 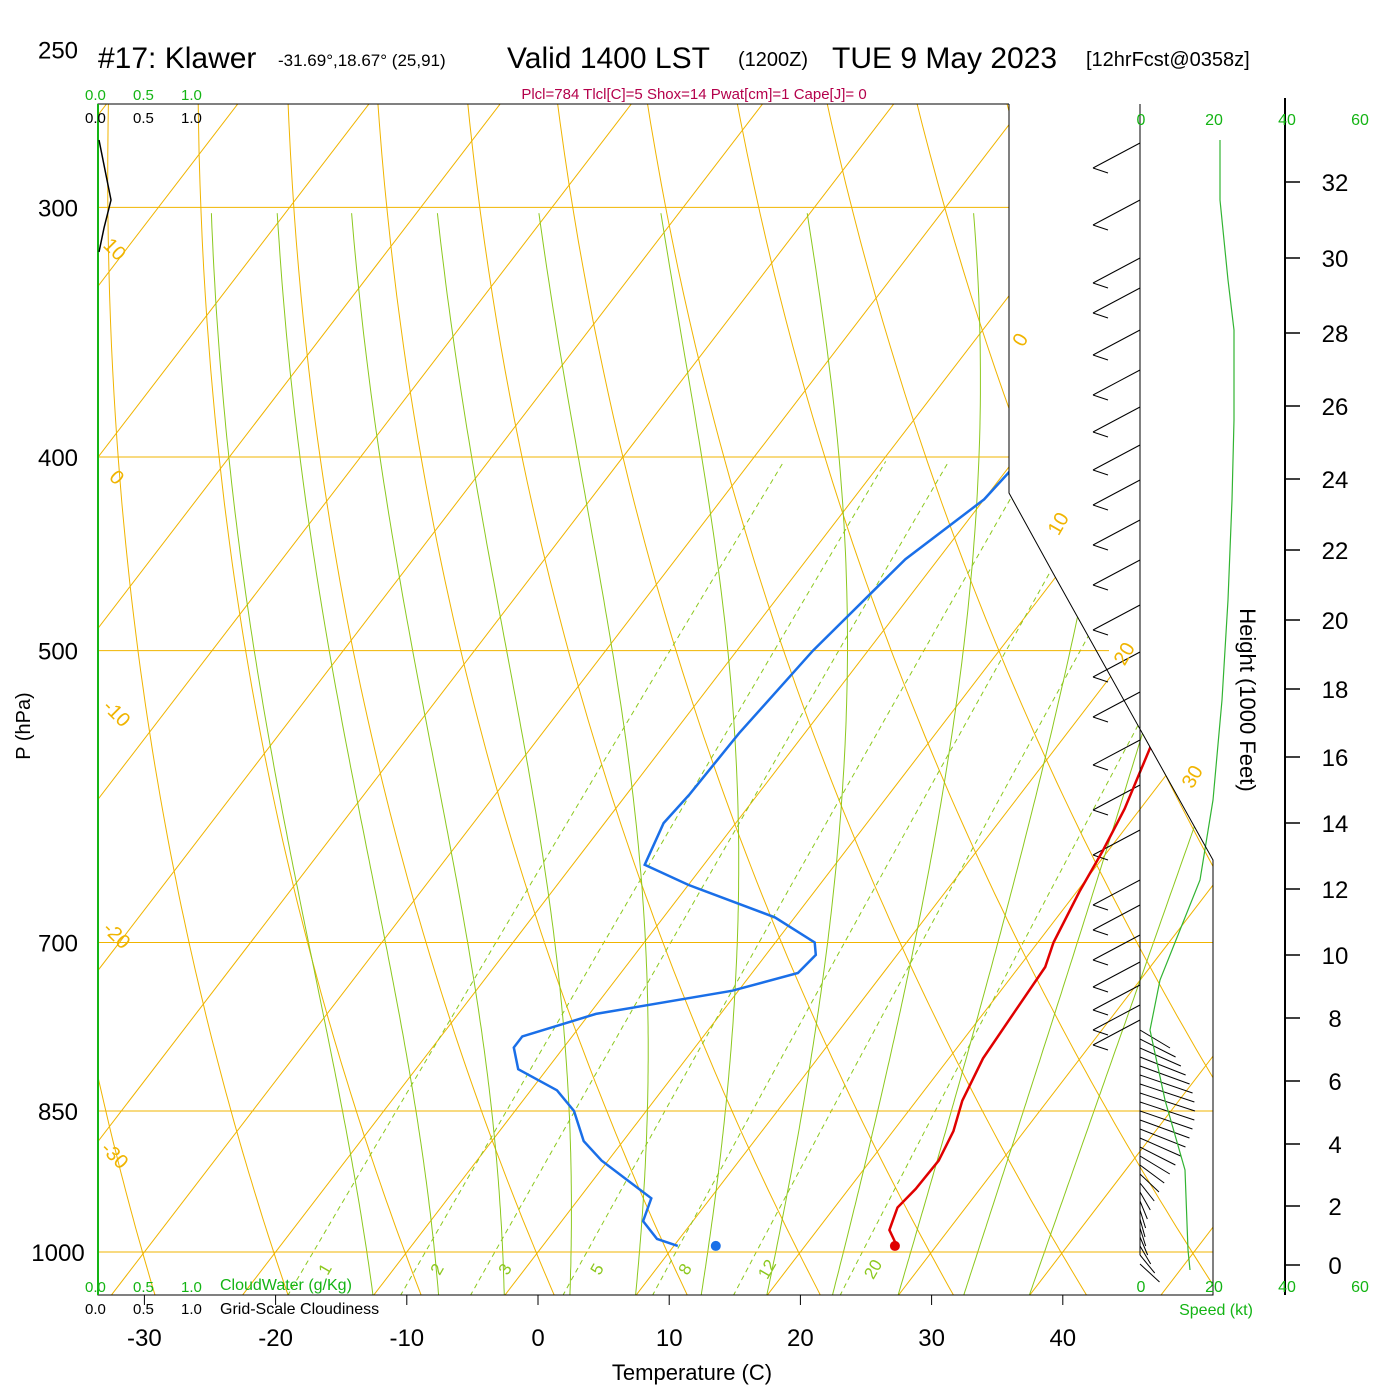 I want to click on height-tick-label: 24, so click(x=1335, y=480).